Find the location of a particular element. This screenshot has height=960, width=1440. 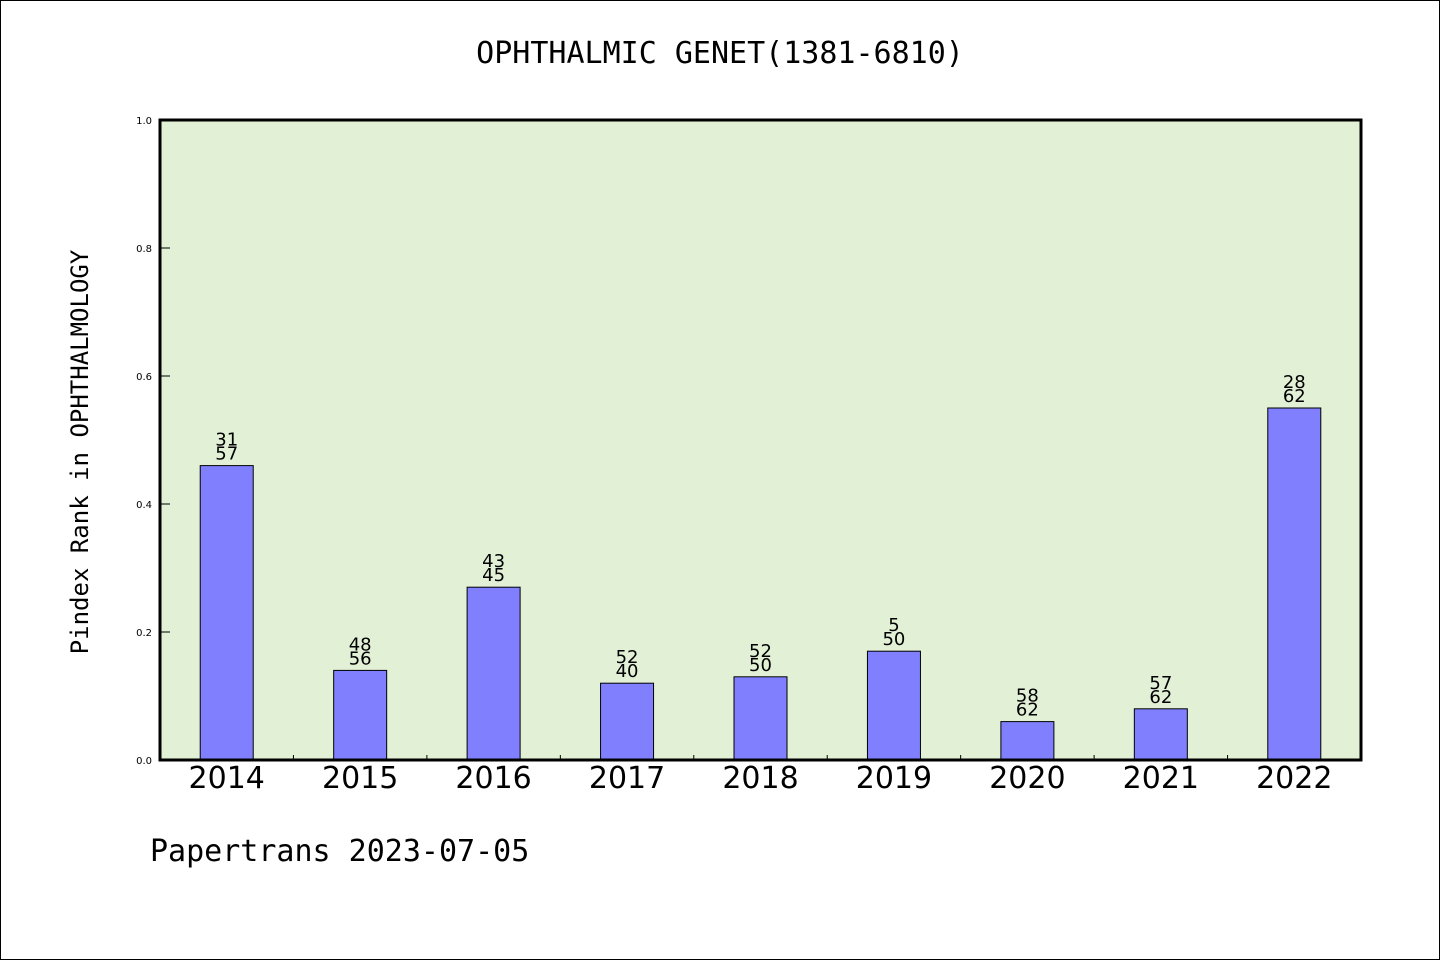

data-label-bottom: 56 is located at coordinates (360, 658).